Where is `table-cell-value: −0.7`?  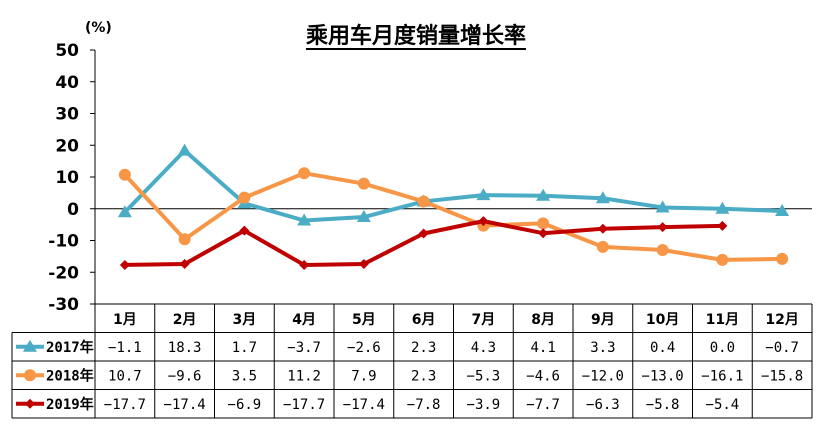
table-cell-value: −0.7 is located at coordinates (782, 348).